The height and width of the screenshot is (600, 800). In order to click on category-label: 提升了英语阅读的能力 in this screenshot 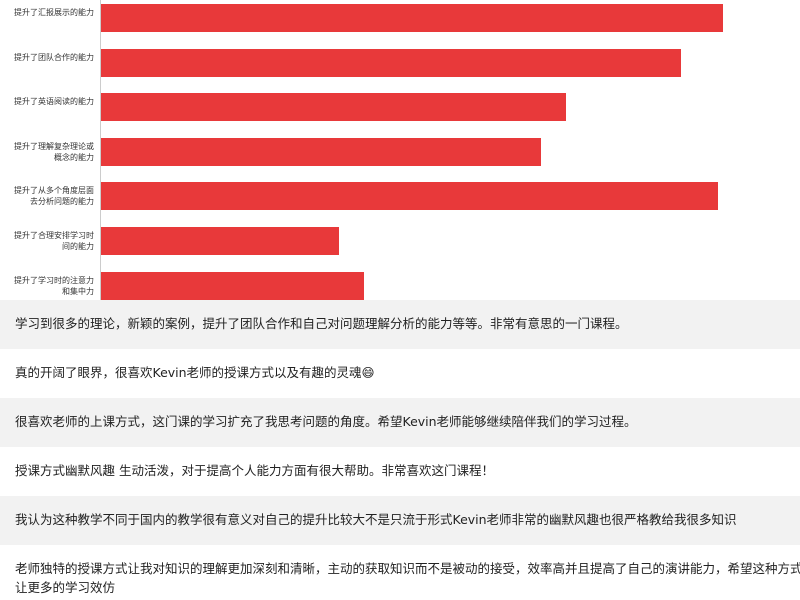, I will do `click(54, 102)`.